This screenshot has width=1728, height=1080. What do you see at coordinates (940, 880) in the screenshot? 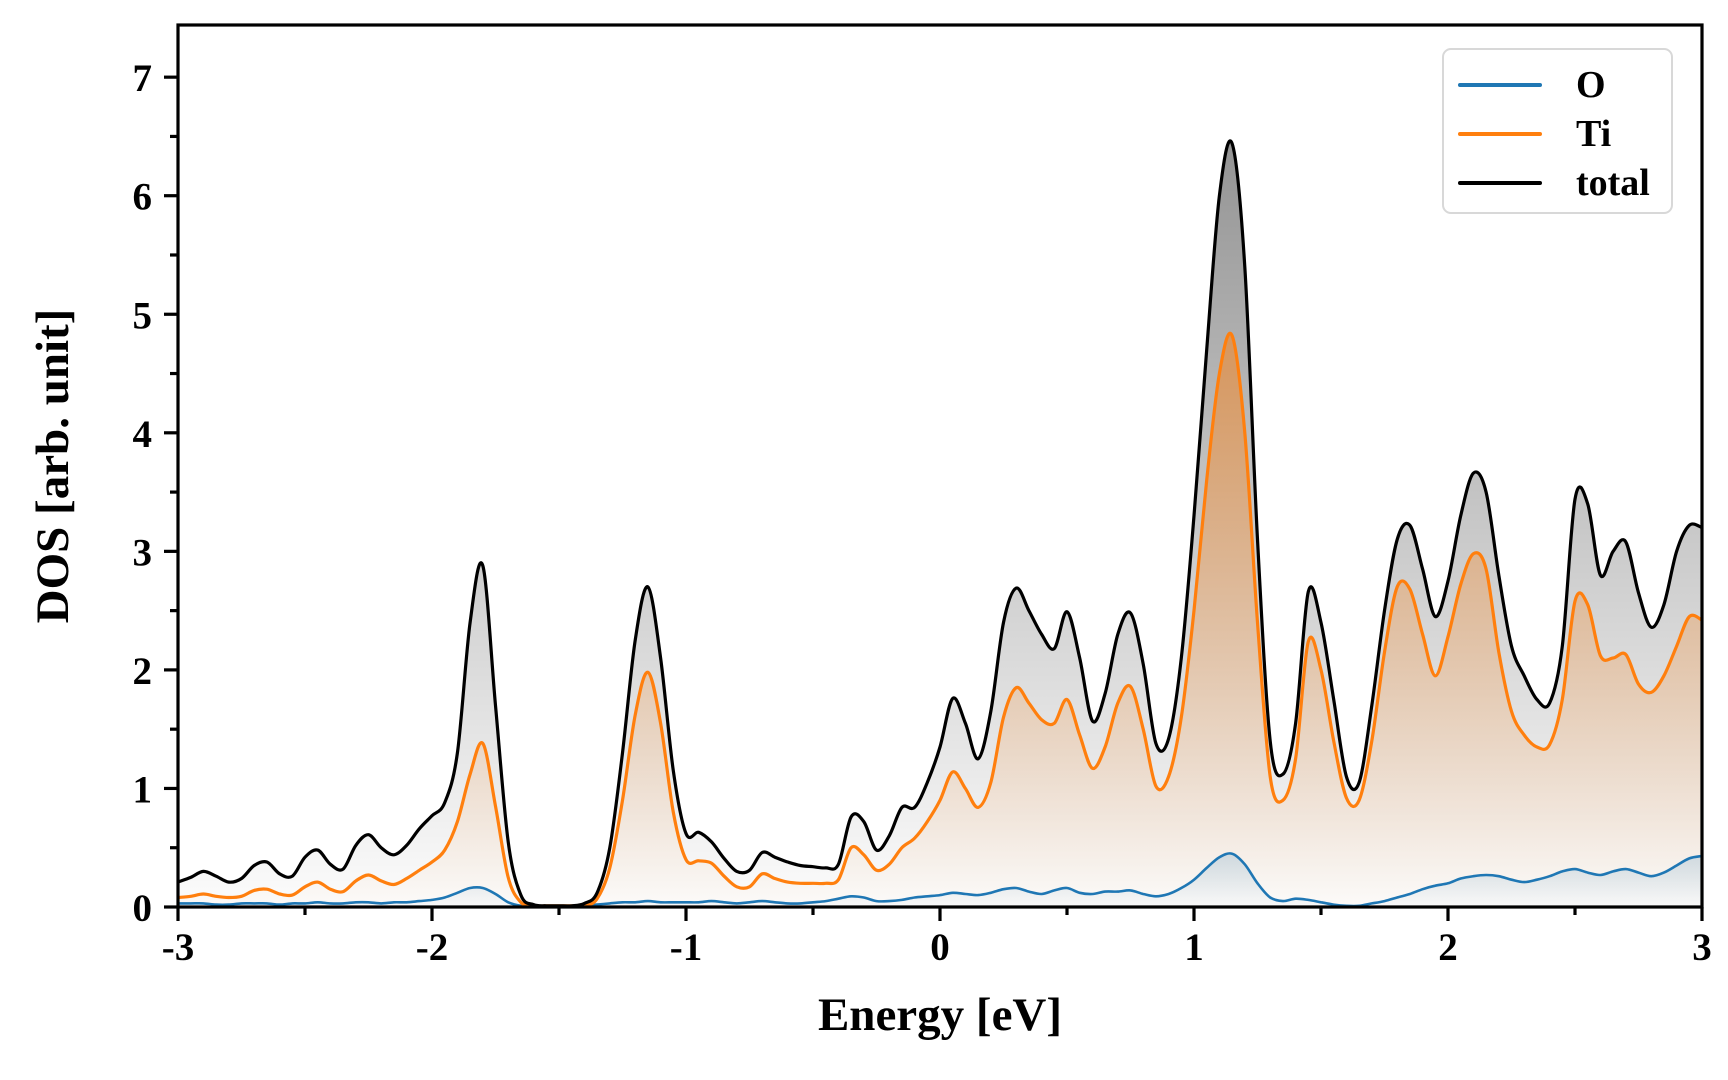
I see `series-O-line` at bounding box center [940, 880].